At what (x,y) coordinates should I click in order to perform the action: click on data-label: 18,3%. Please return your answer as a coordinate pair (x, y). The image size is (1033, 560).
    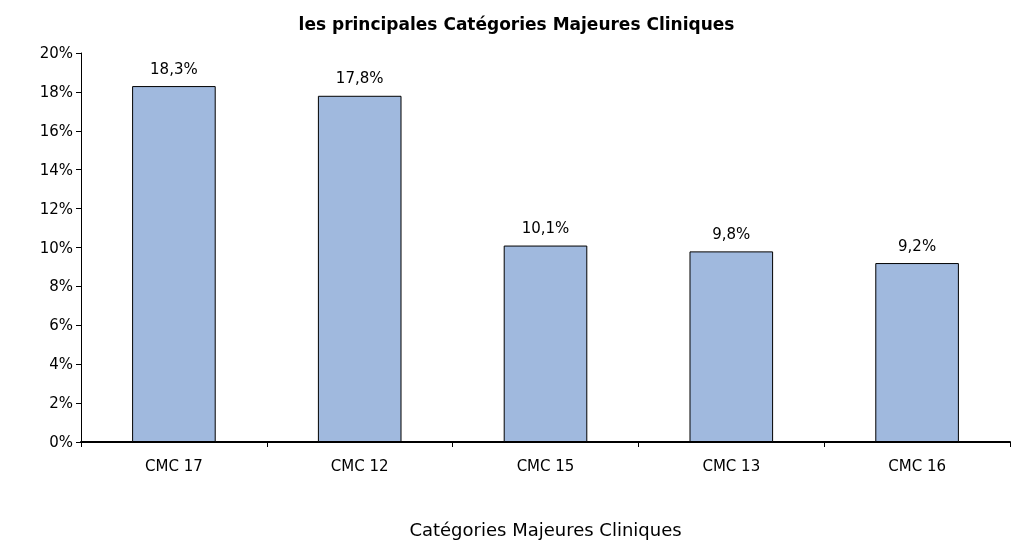
    Looking at the image, I should click on (174, 68).